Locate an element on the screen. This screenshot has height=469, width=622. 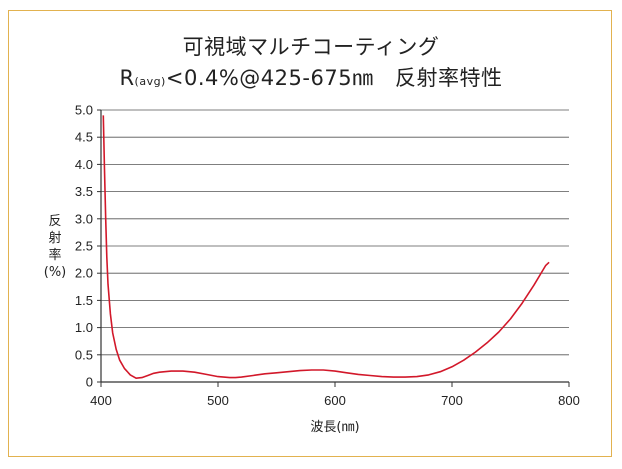
subtitle-rest: <0.4%@425-675㎚ 反射率特性 is located at coordinates (334, 78).